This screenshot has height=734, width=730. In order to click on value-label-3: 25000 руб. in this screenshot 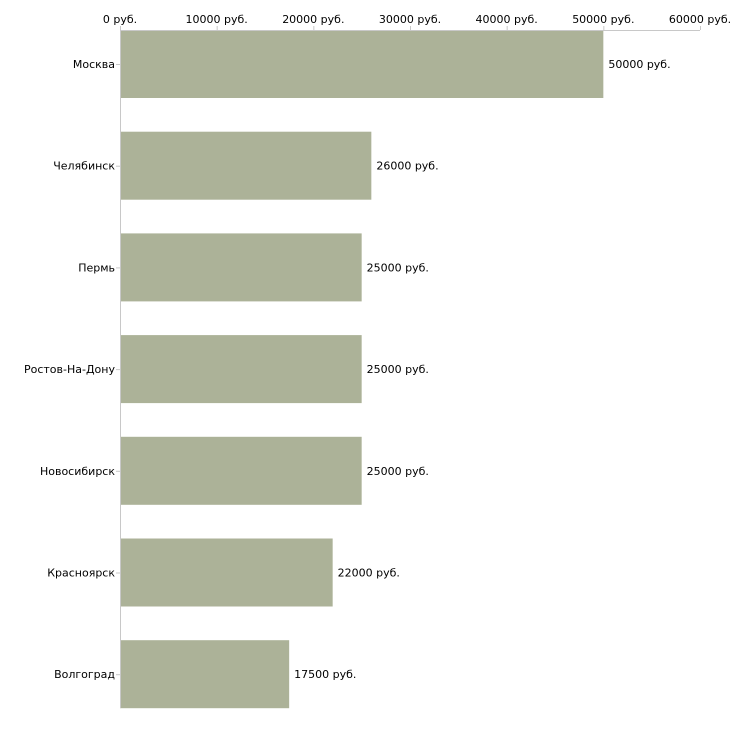, I will do `click(398, 369)`.